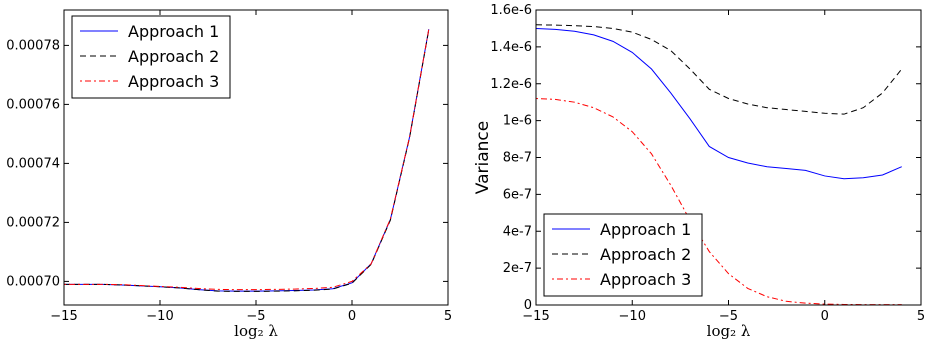 Image resolution: width=928 pixels, height=340 pixels. I want to click on y-tick-label: 0.00070, so click(33, 281).